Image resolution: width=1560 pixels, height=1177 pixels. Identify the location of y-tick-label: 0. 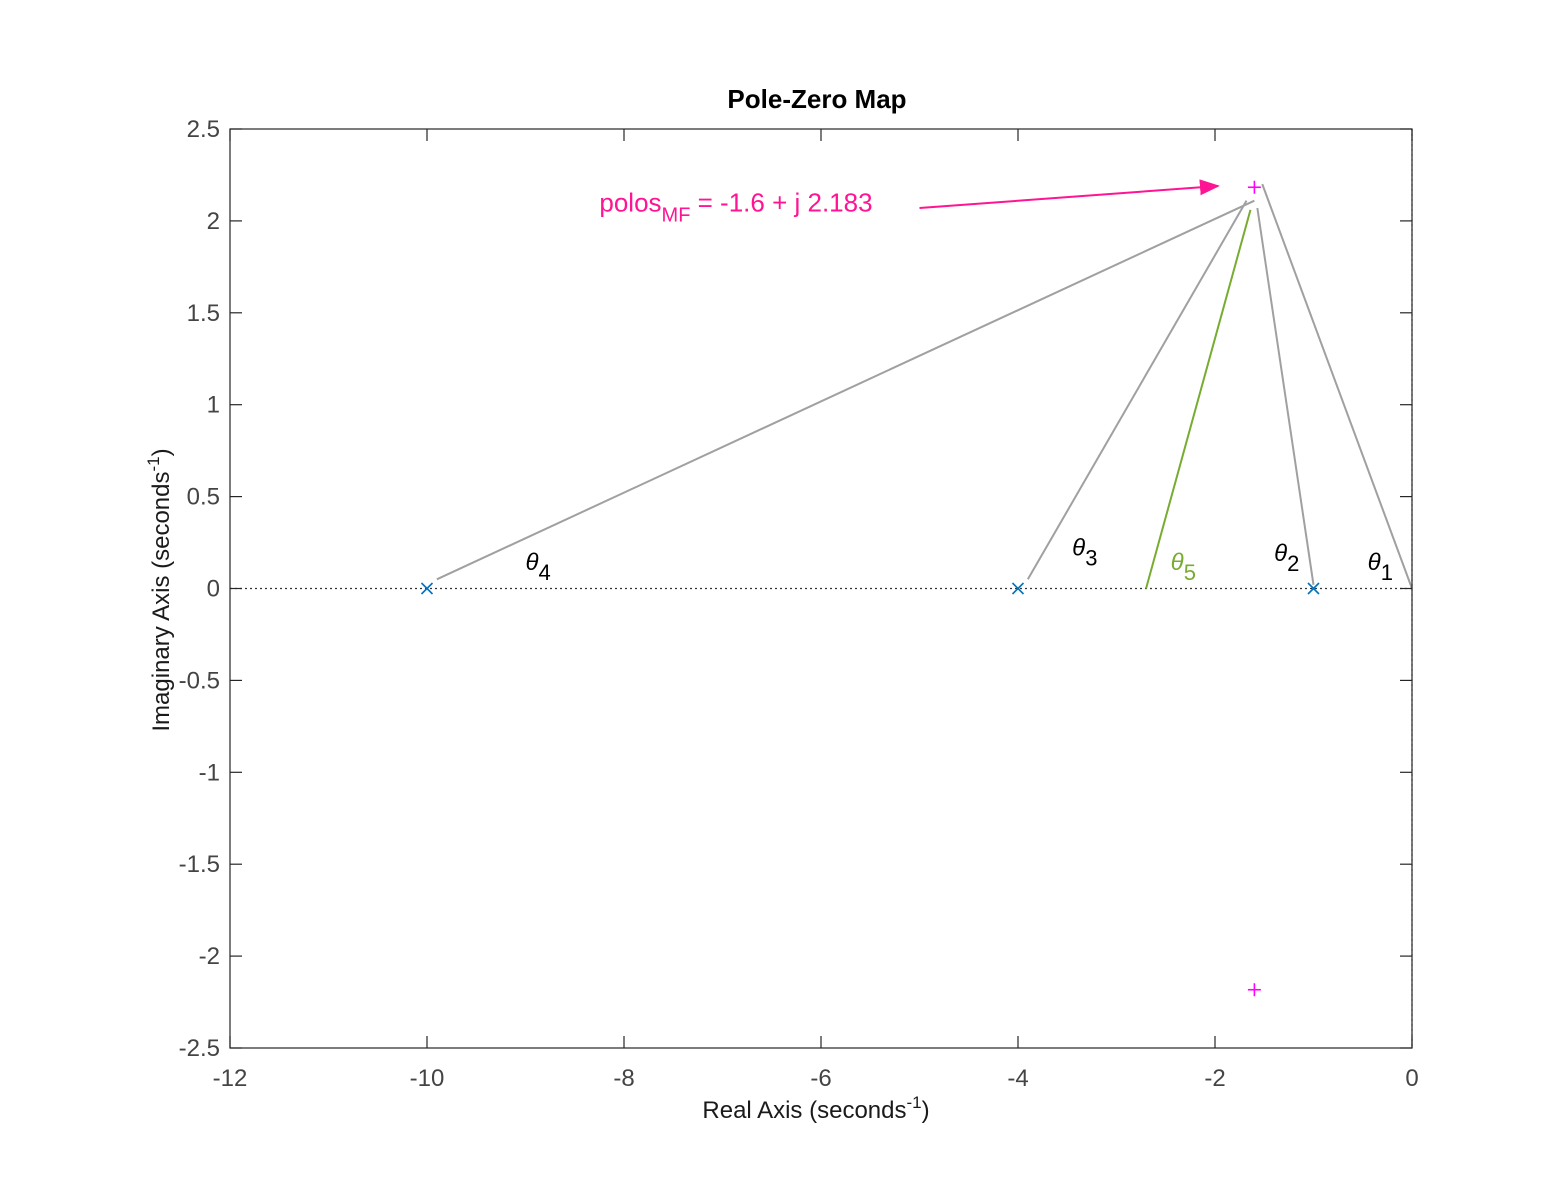
(213, 589).